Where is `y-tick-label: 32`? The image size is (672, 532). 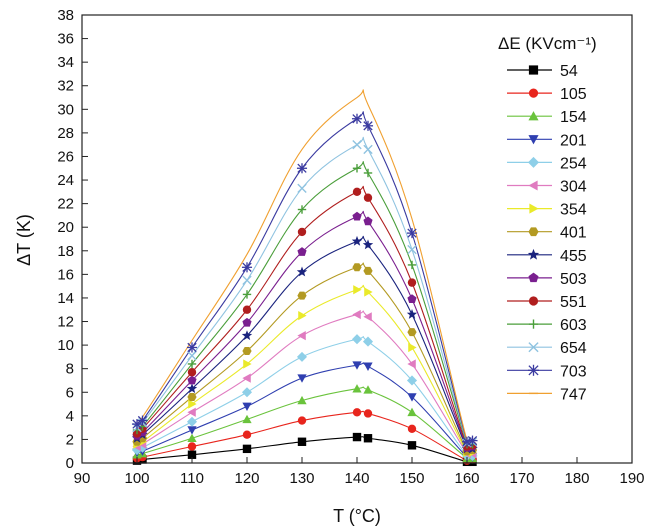 y-tick-label: 32 is located at coordinates (65, 86).